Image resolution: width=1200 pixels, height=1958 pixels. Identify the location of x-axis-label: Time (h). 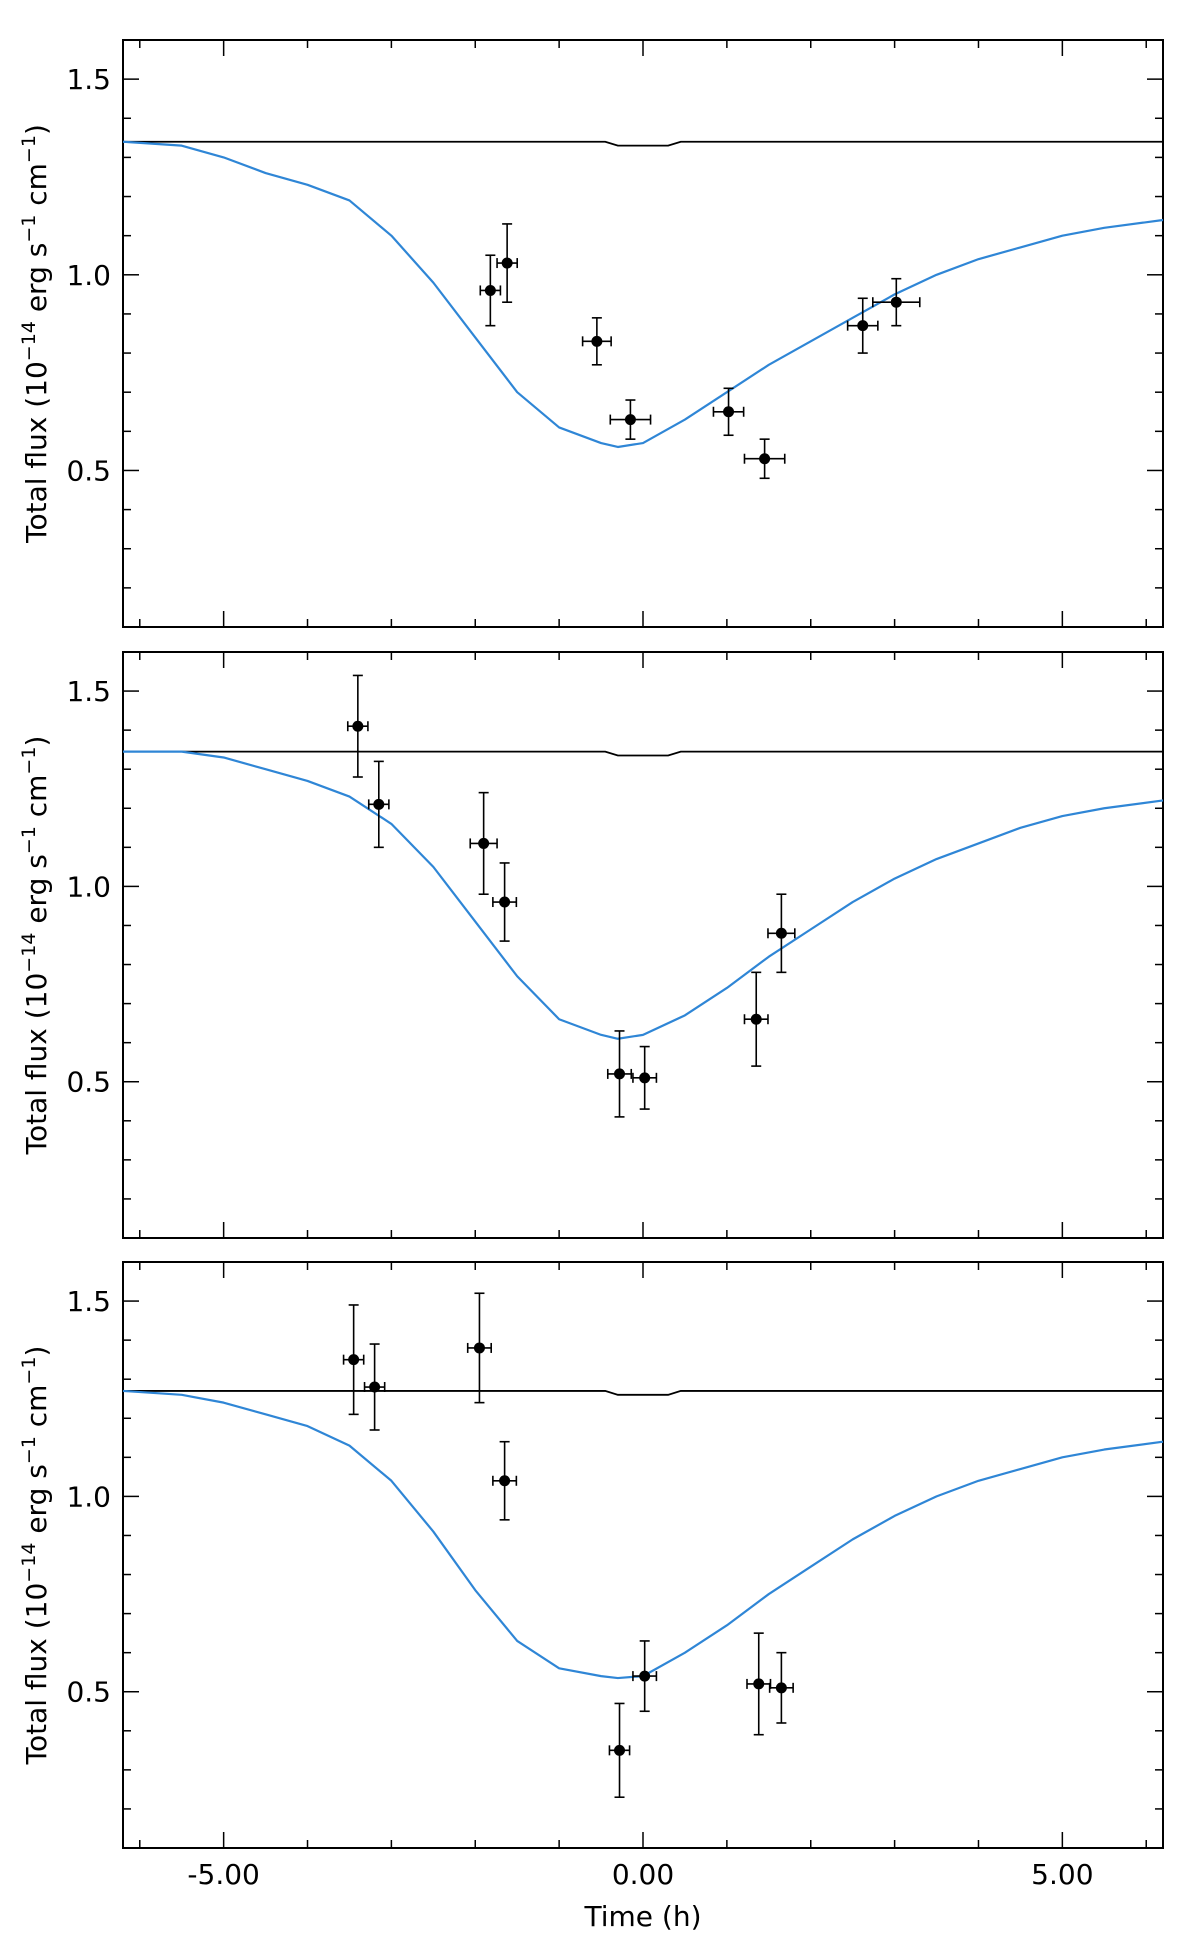
(642, 1916).